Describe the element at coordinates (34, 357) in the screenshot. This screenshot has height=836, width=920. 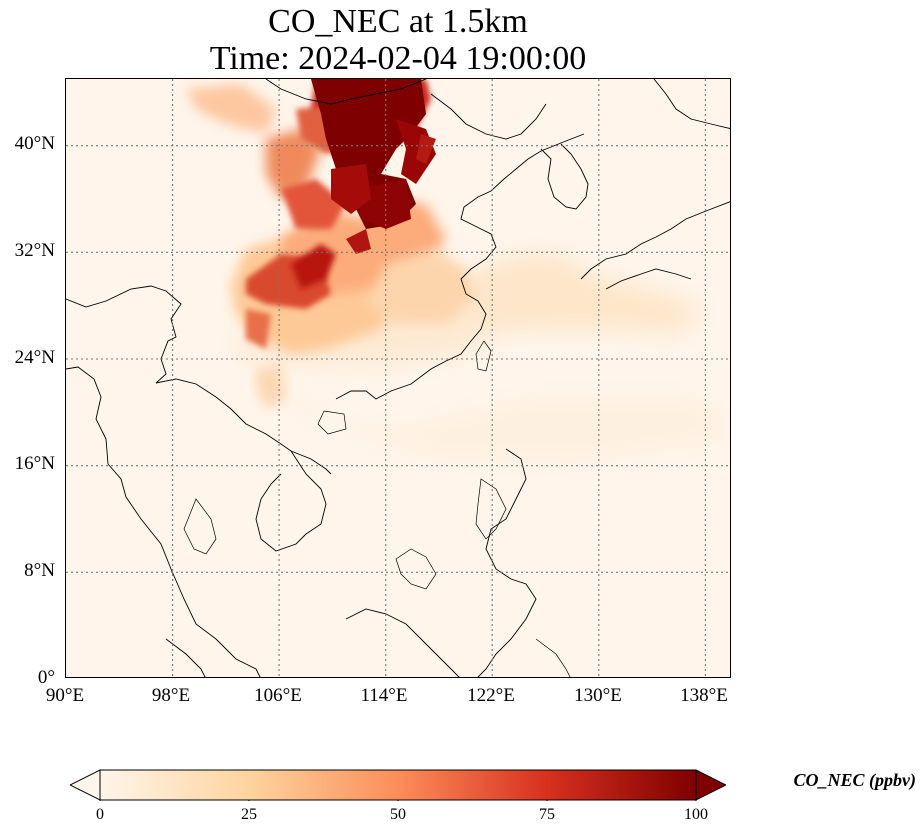
I see `lat-tick-24n: 24°N` at that location.